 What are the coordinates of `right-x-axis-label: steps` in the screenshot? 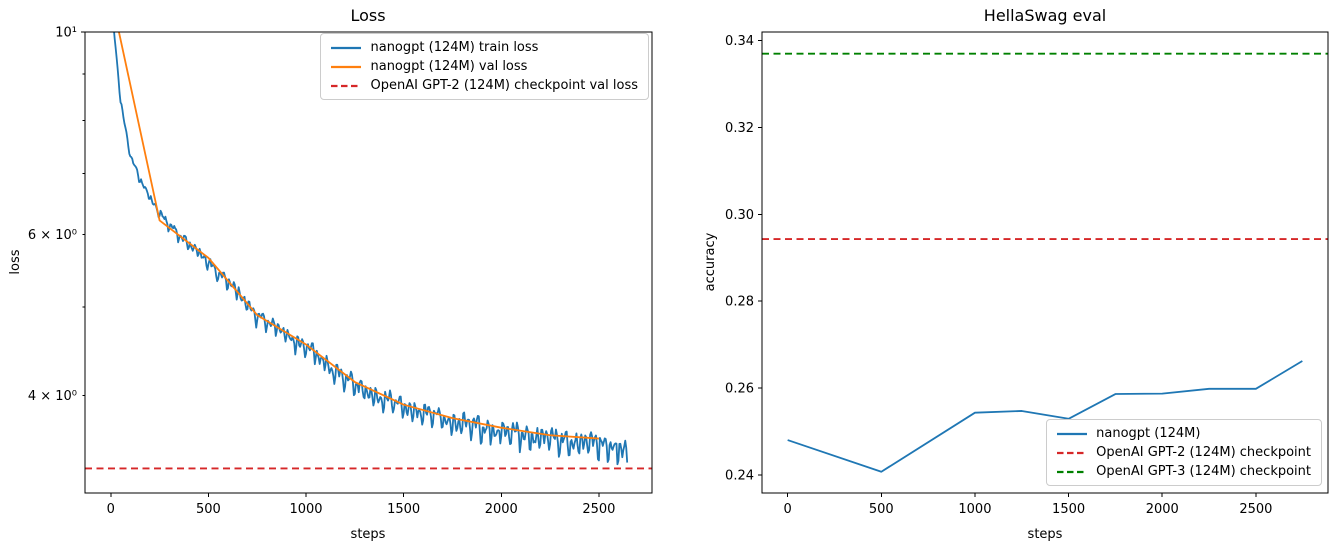 It's located at (1045, 534).